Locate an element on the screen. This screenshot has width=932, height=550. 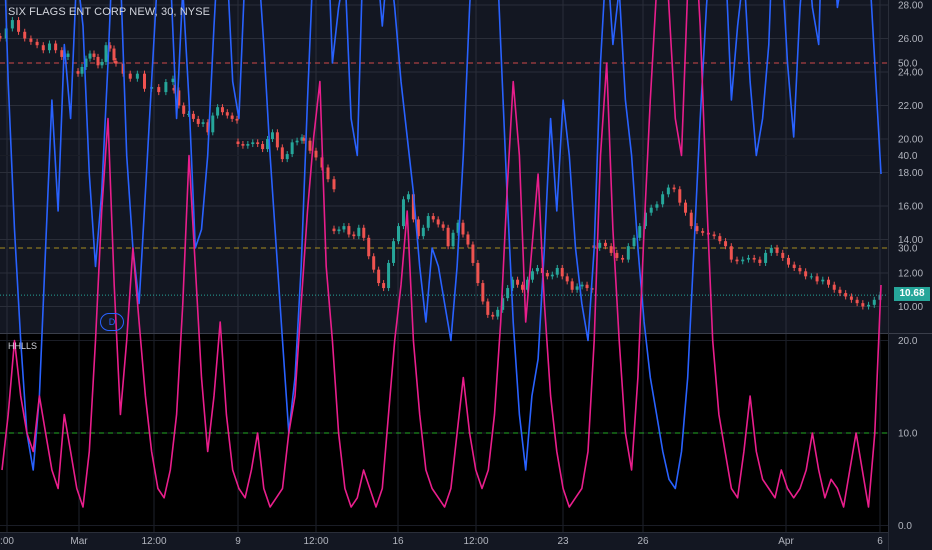
dividend-marker: D is located at coordinates (112, 322).